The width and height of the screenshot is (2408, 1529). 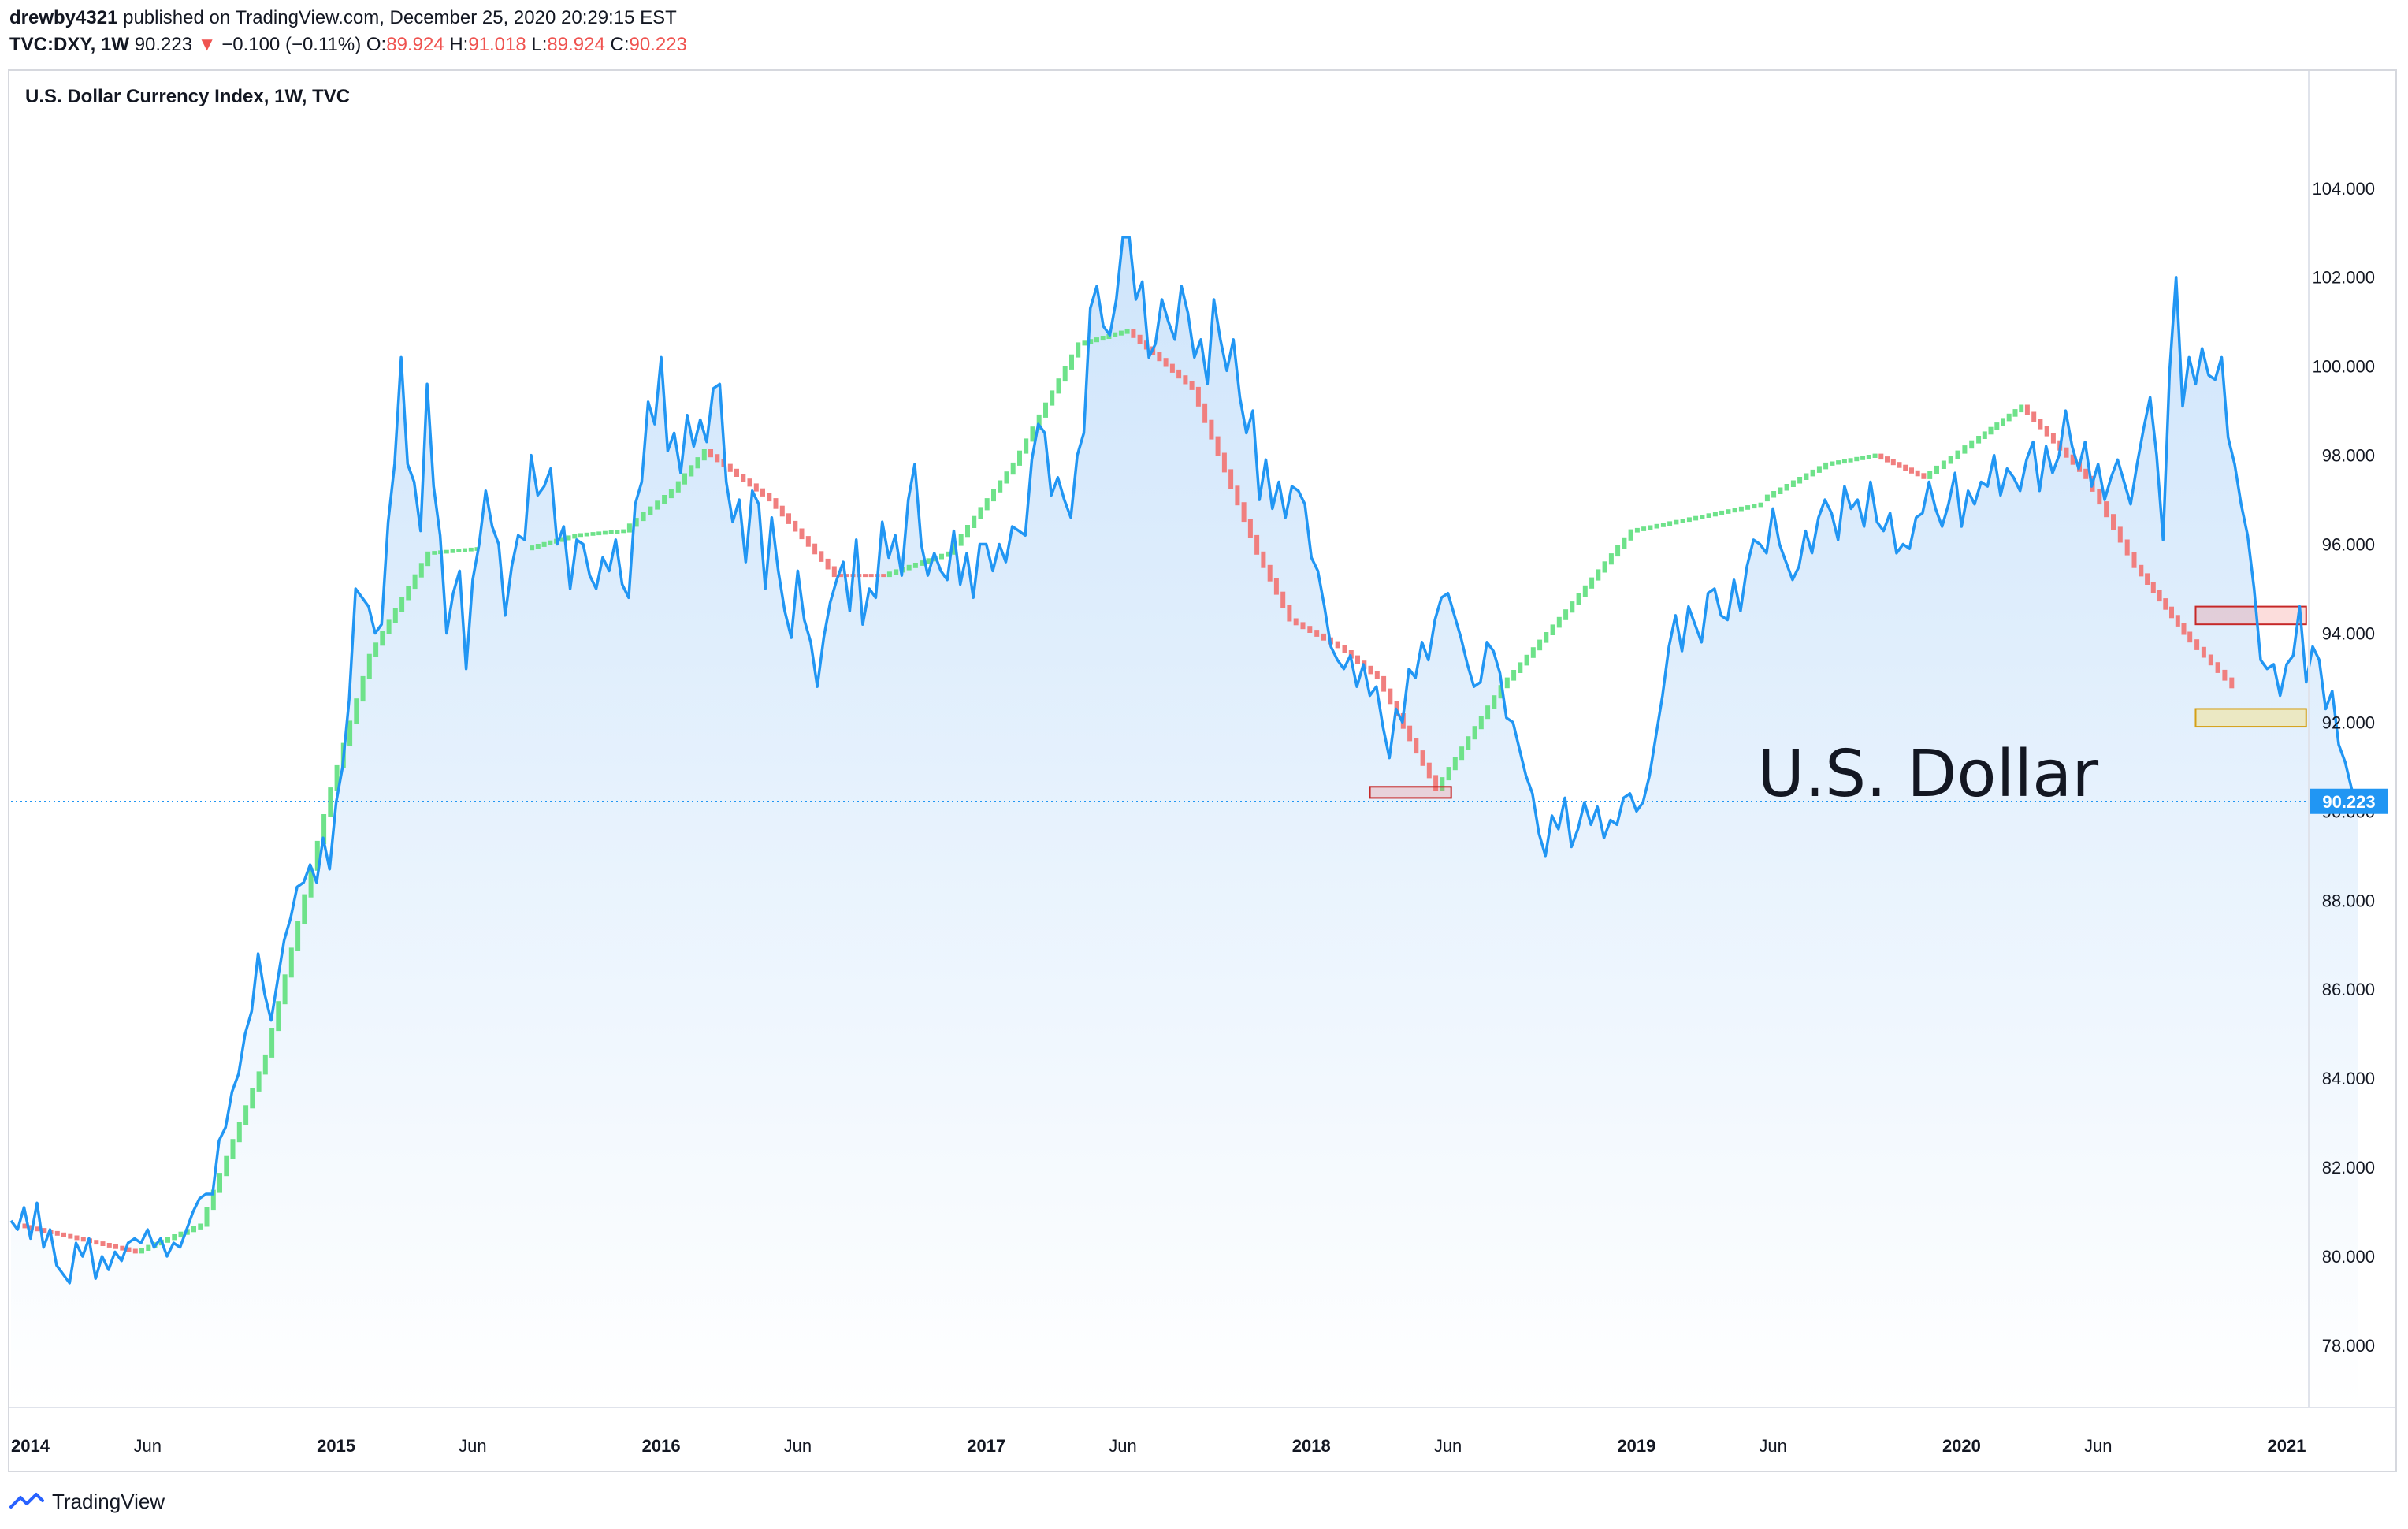 I want to click on footer-brand: TradingView, so click(x=87, y=1501).